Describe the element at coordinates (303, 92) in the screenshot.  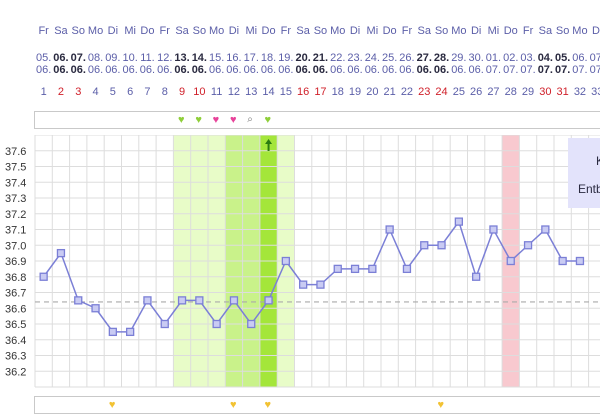
I see `cycle-day-number: 16` at that location.